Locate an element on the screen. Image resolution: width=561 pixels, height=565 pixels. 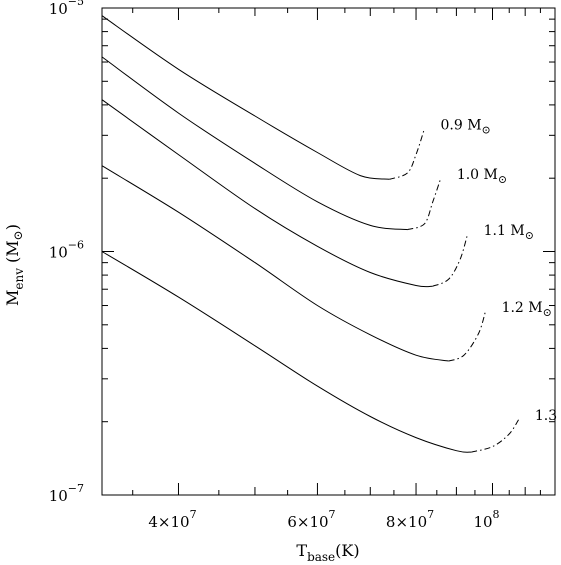
series-label-text: 0.9 M is located at coordinates (460, 125).